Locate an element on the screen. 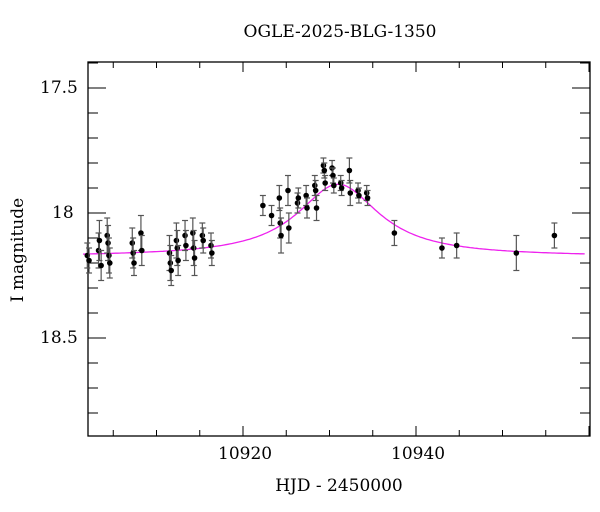 The height and width of the screenshot is (512, 600). x-tick-label-10920: 10920 is located at coordinates (245, 454).